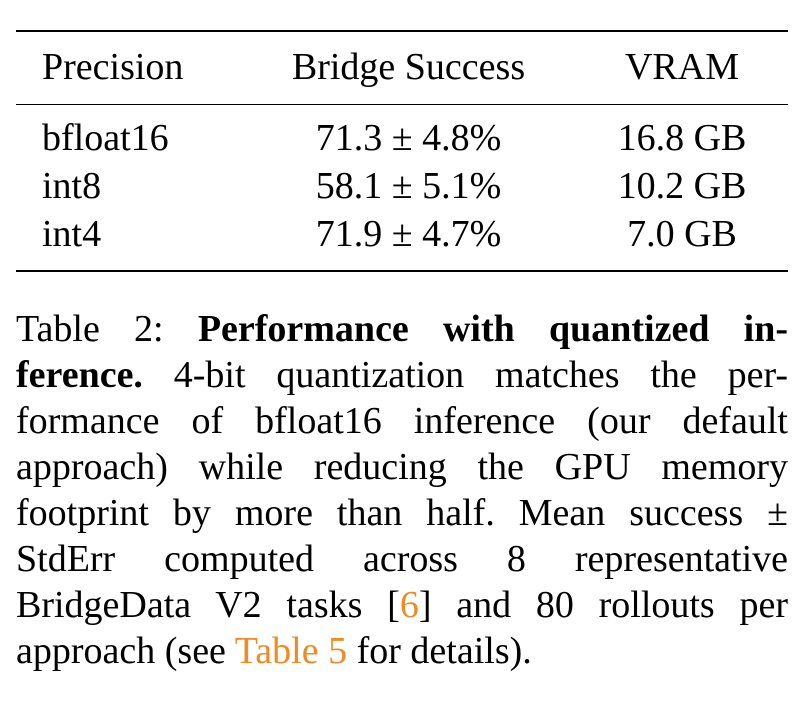 This screenshot has width=804, height=714. Describe the element at coordinates (409, 605) in the screenshot. I see `citation-link: 6` at that location.